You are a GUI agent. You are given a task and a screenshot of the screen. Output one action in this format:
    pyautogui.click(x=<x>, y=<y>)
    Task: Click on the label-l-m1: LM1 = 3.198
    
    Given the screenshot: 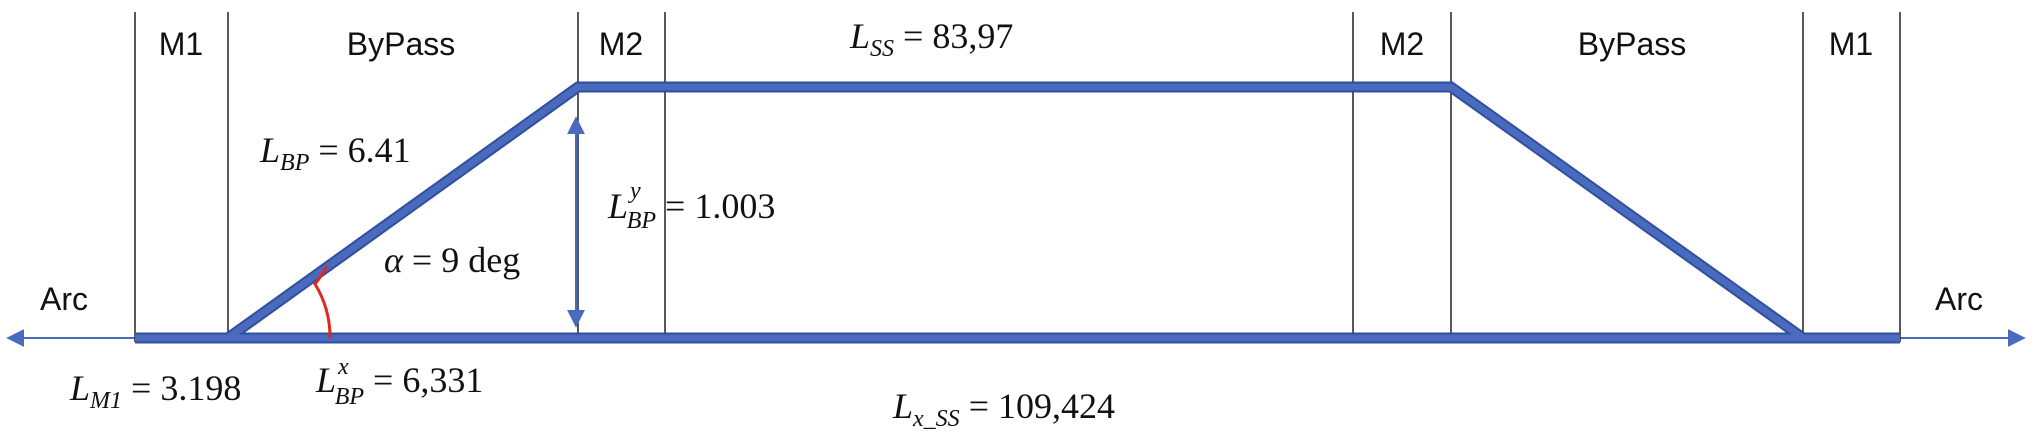 What is the action you would take?
    pyautogui.click(x=155, y=391)
    